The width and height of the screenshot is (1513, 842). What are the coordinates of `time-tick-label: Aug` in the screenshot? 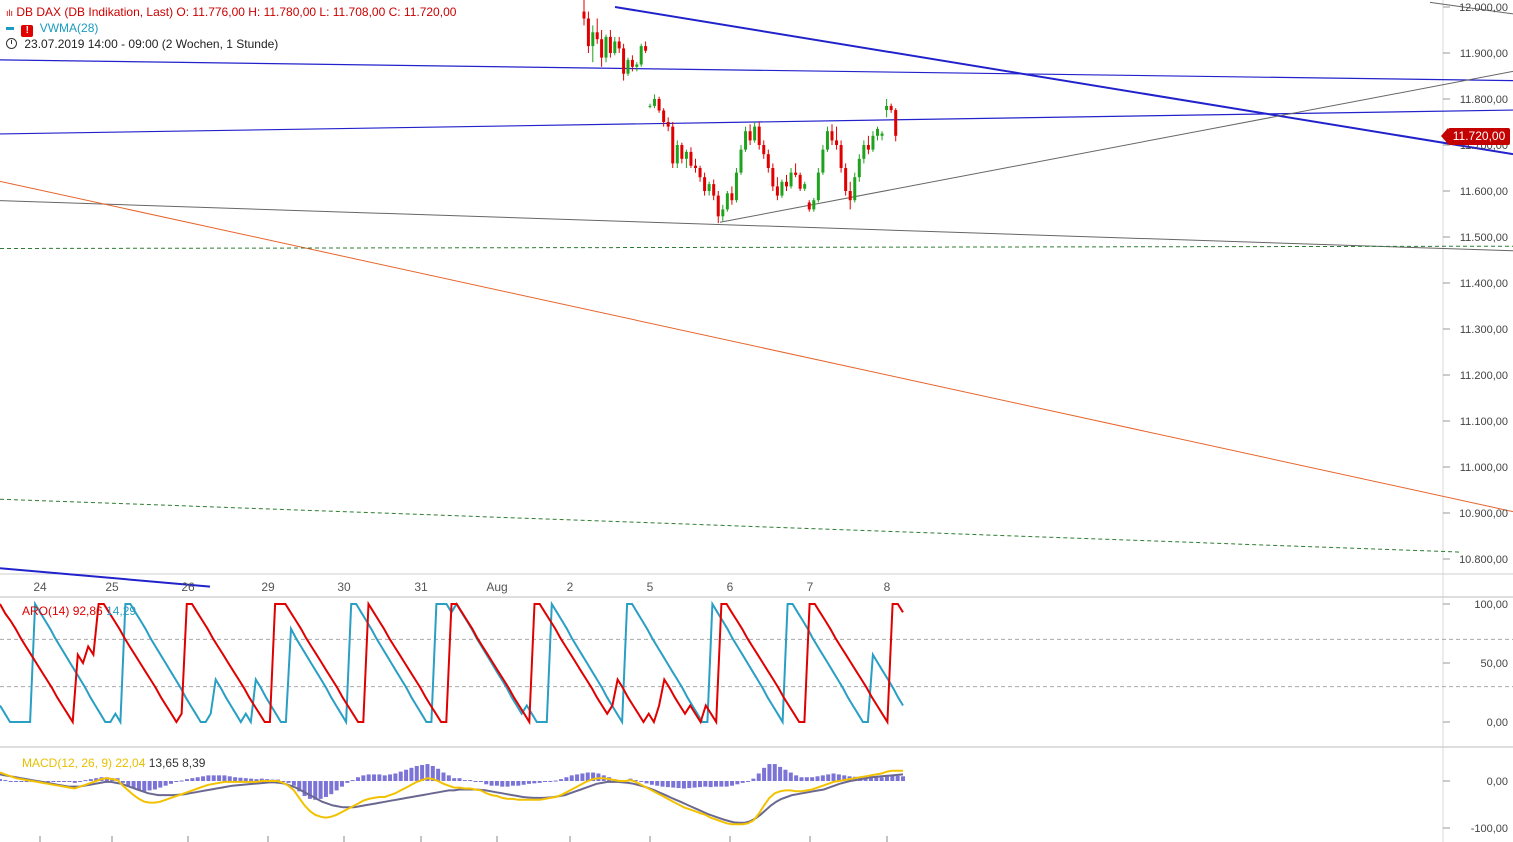 It's located at (496, 587).